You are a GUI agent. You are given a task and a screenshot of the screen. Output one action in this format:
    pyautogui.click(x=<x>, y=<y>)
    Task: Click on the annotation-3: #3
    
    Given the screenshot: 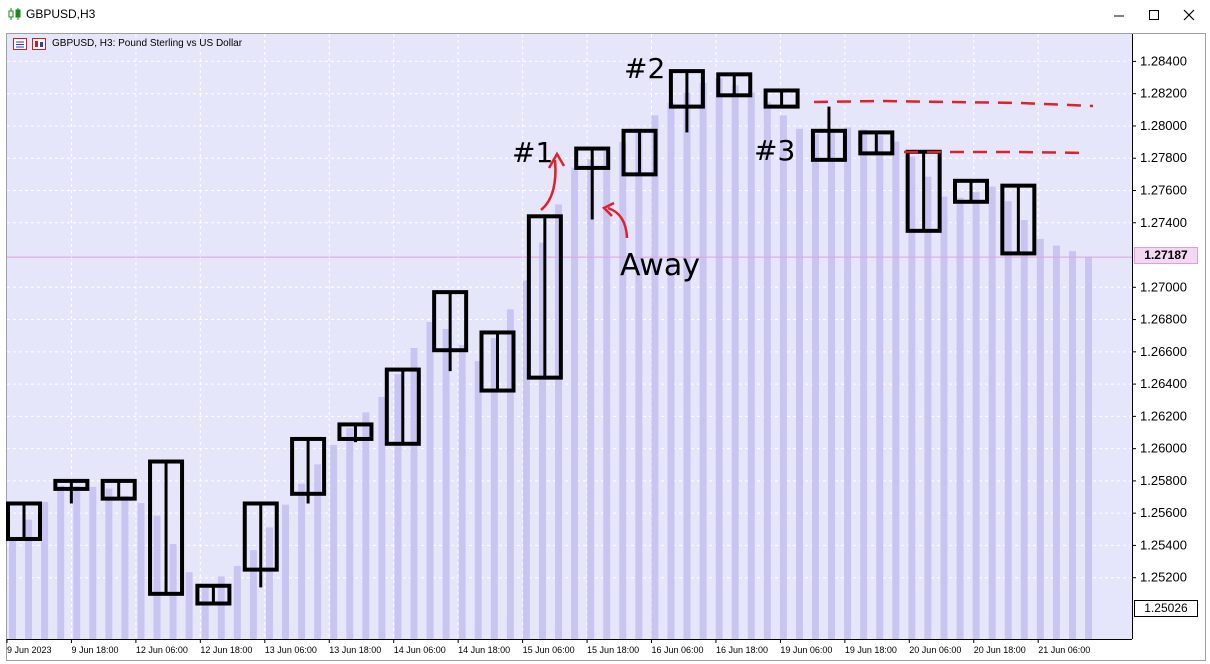 What is the action you would take?
    pyautogui.click(x=774, y=150)
    